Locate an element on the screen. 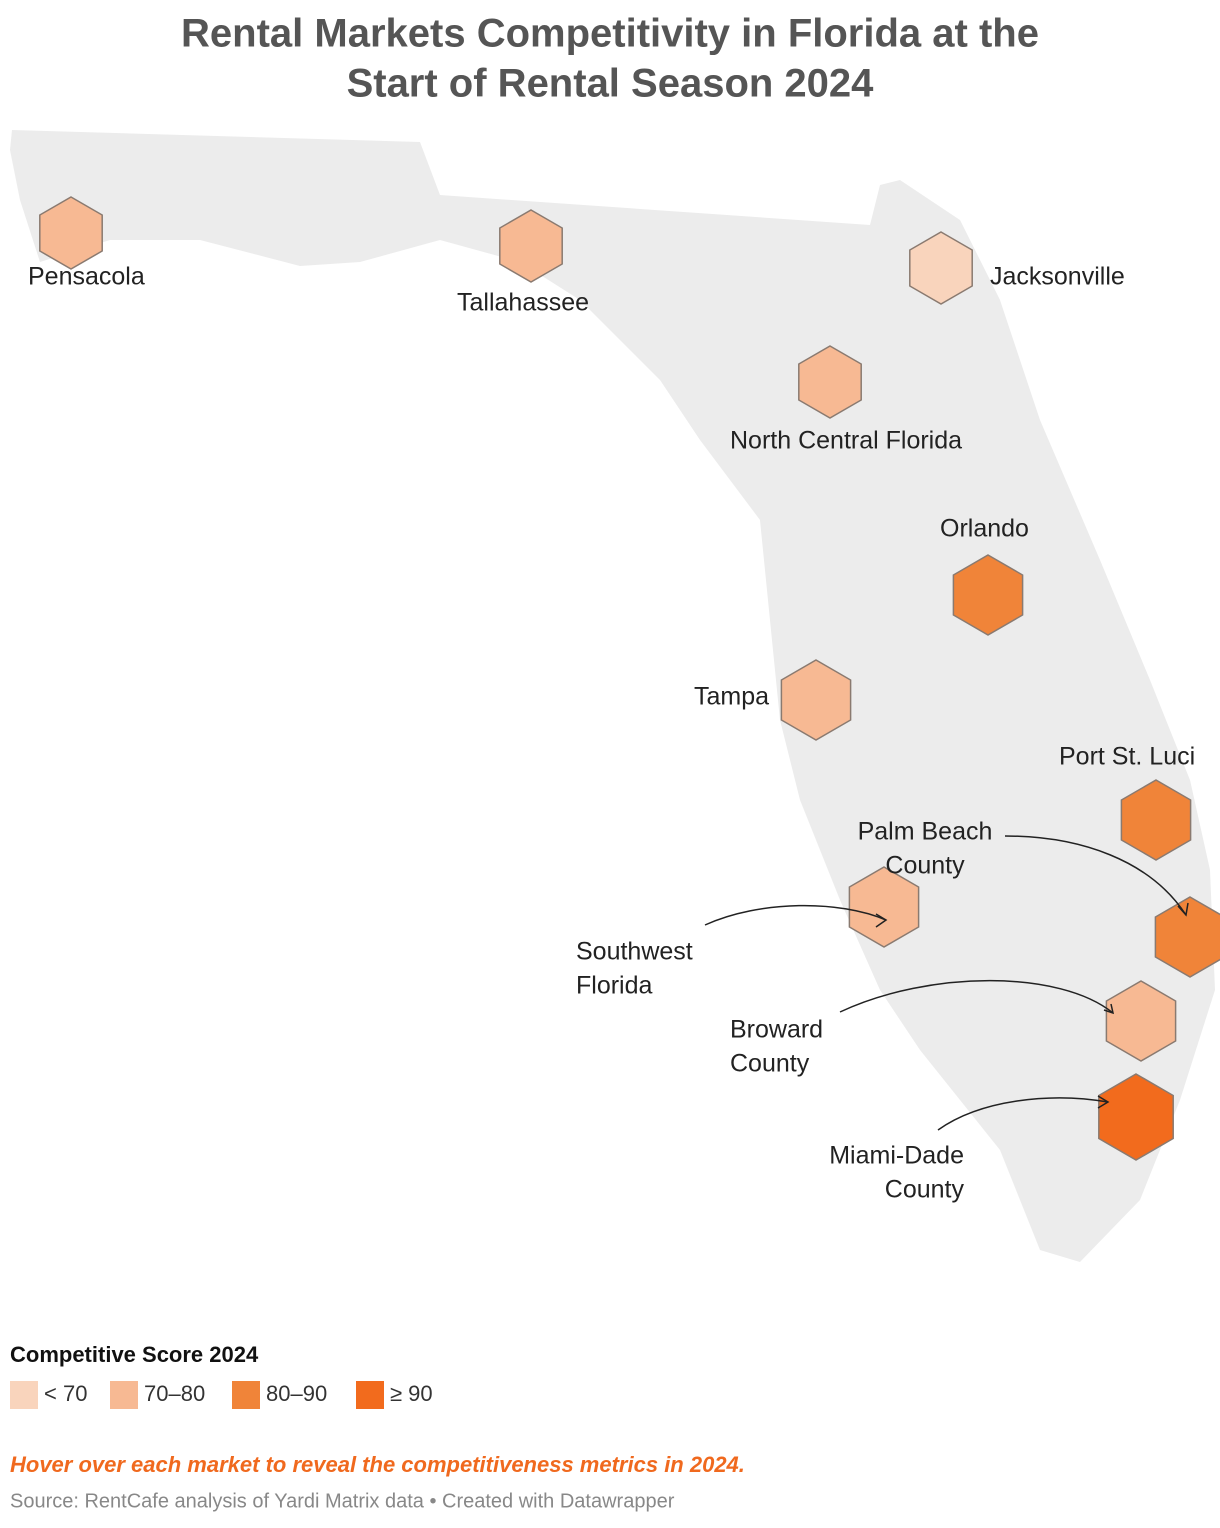  market-label: Port St. Luci is located at coordinates (1127, 757).